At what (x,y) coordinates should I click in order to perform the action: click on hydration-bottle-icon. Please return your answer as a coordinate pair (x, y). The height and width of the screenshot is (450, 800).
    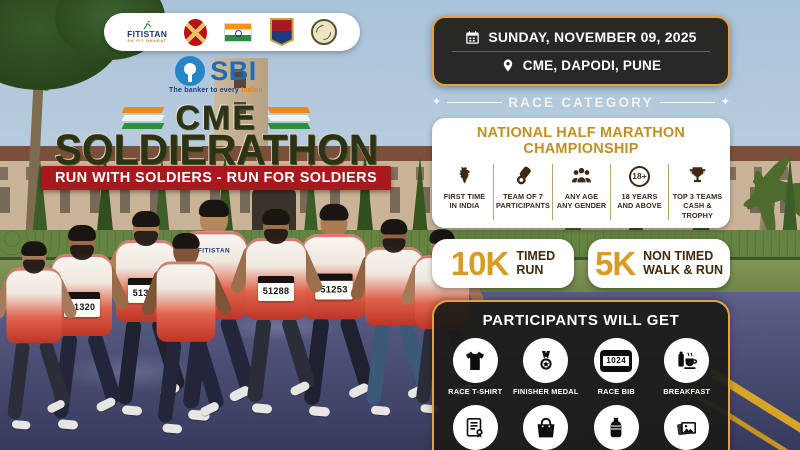
    Looking at the image, I should click on (616, 427).